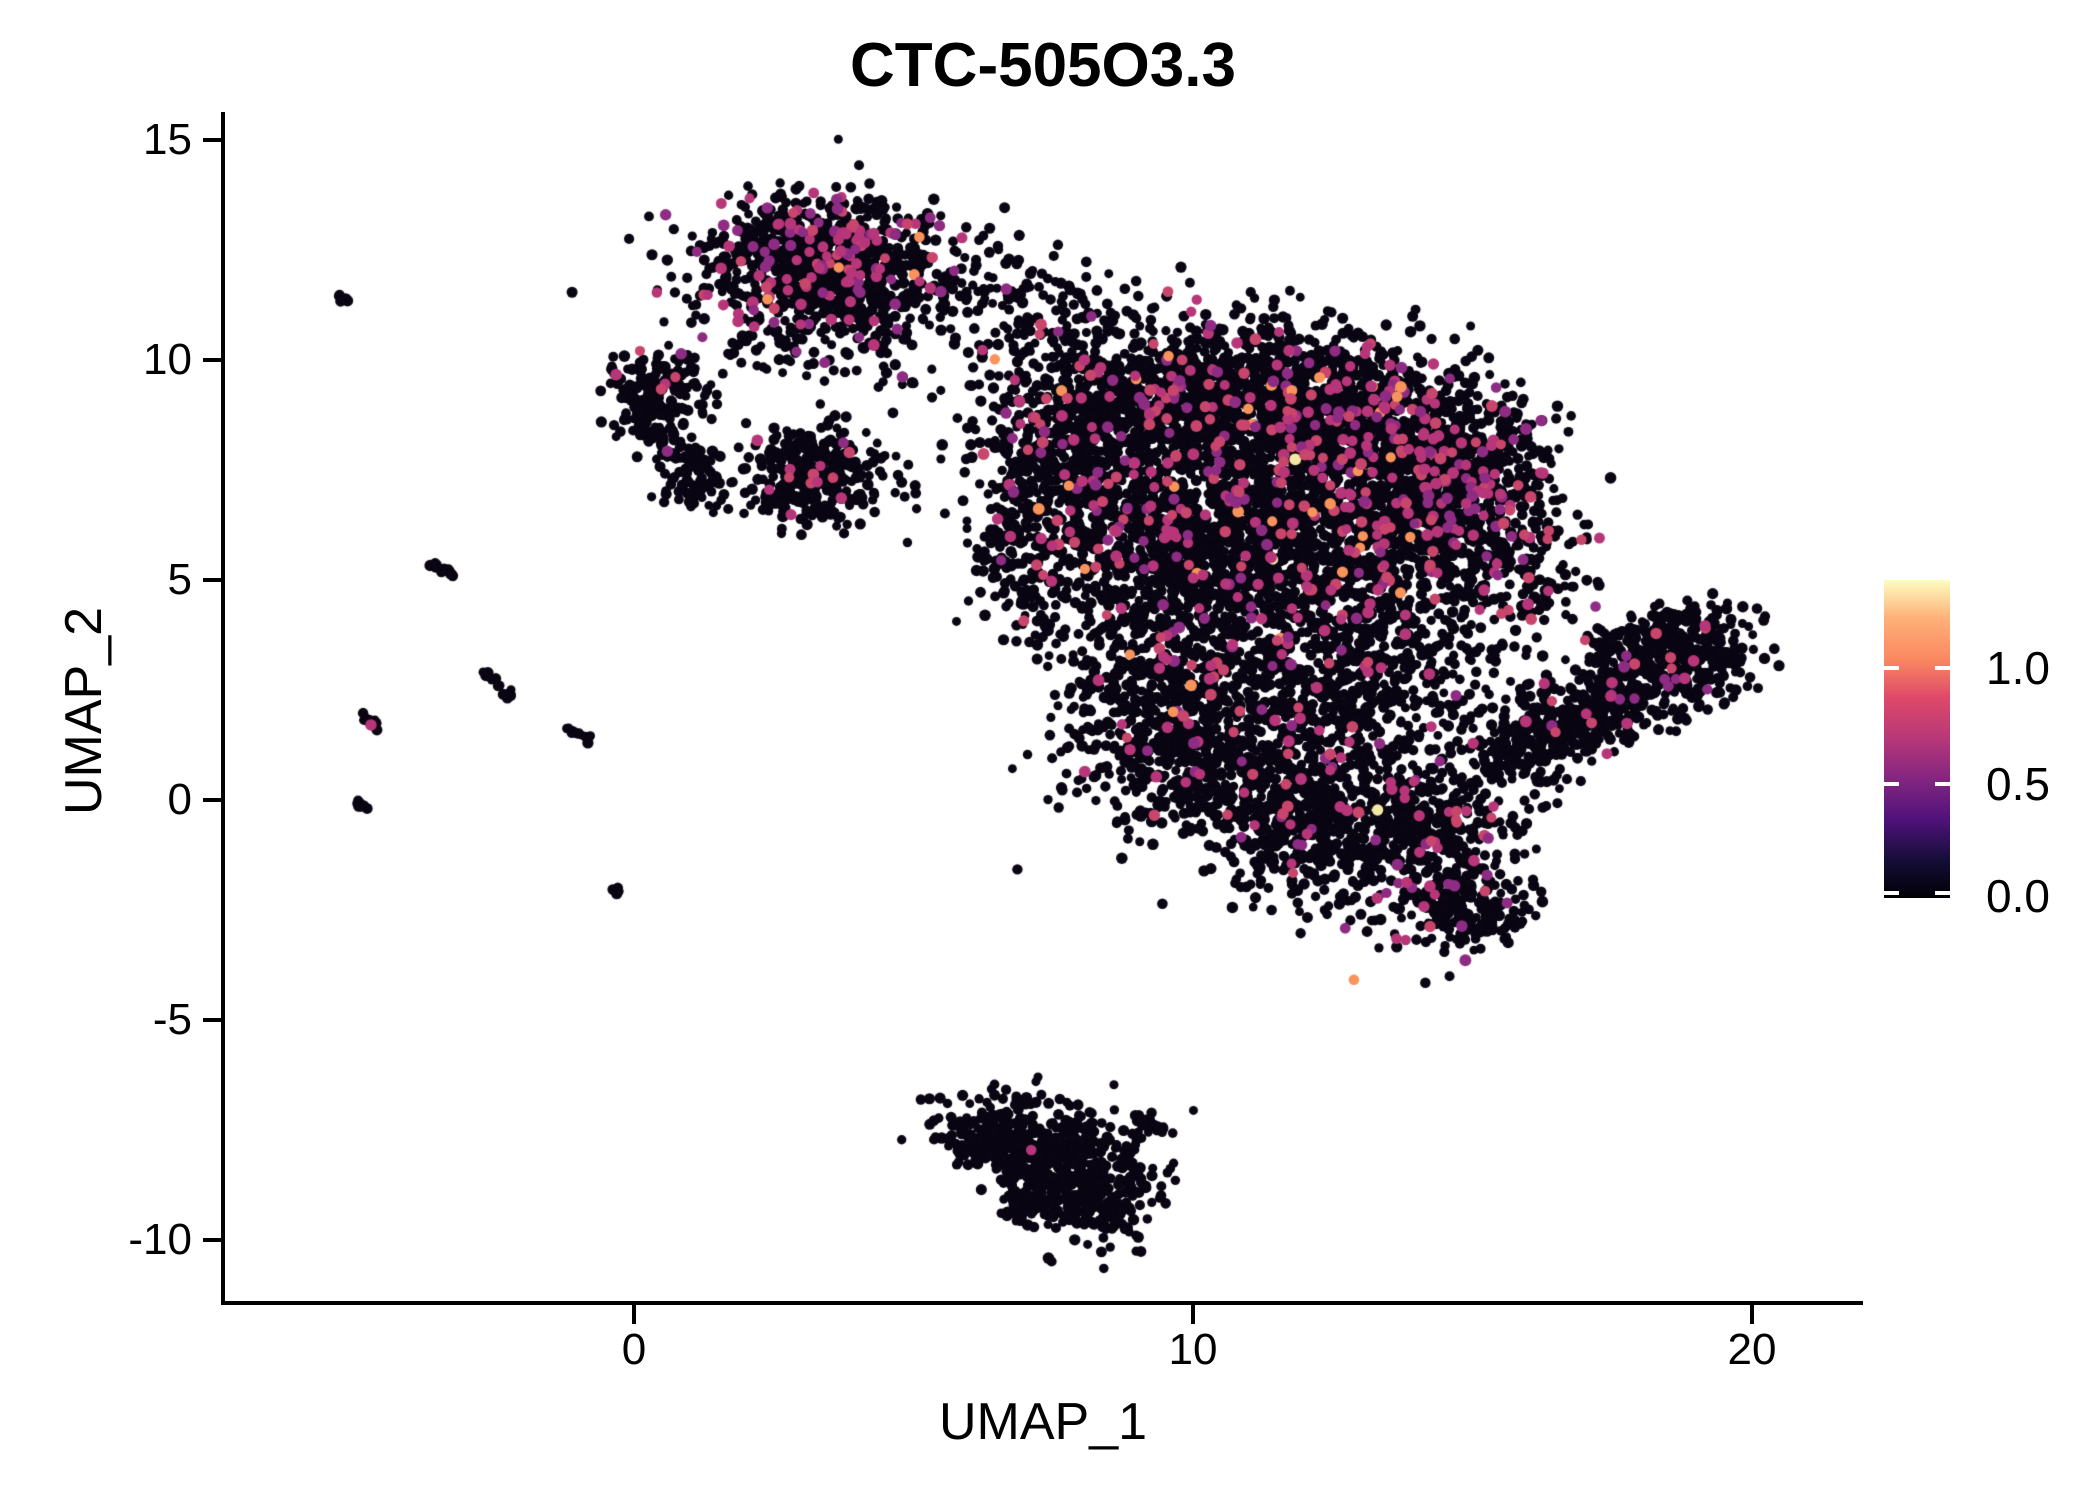 The image size is (2100, 1500). Describe the element at coordinates (1891, 893) in the screenshot. I see `colorbar-tick-0.0-left` at that location.